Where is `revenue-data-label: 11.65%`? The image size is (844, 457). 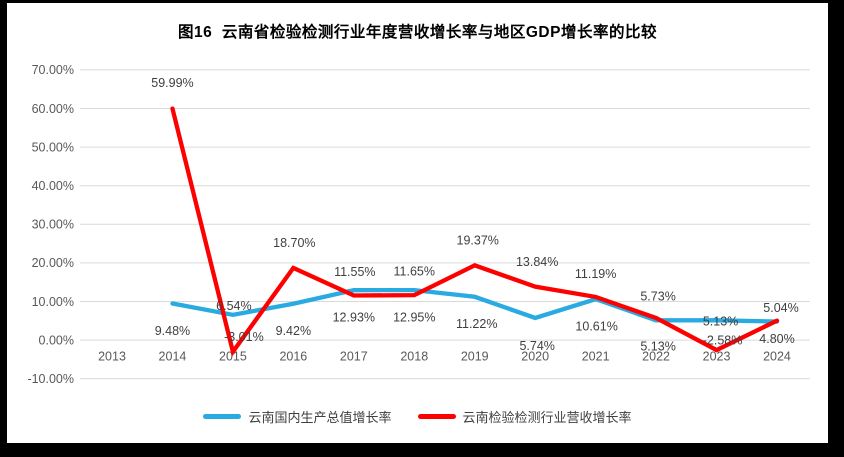
revenue-data-label: 11.65% is located at coordinates (414, 271).